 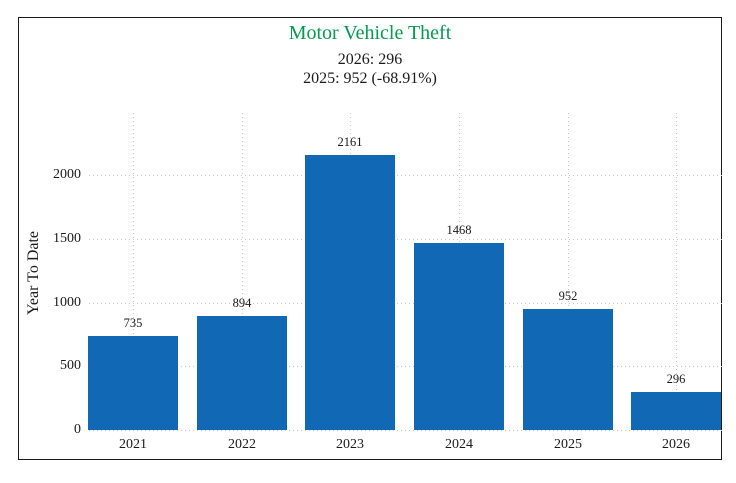 I want to click on chart-subtitle-line-previous: 2025: 952 (-68.91%), so click(x=370, y=78).